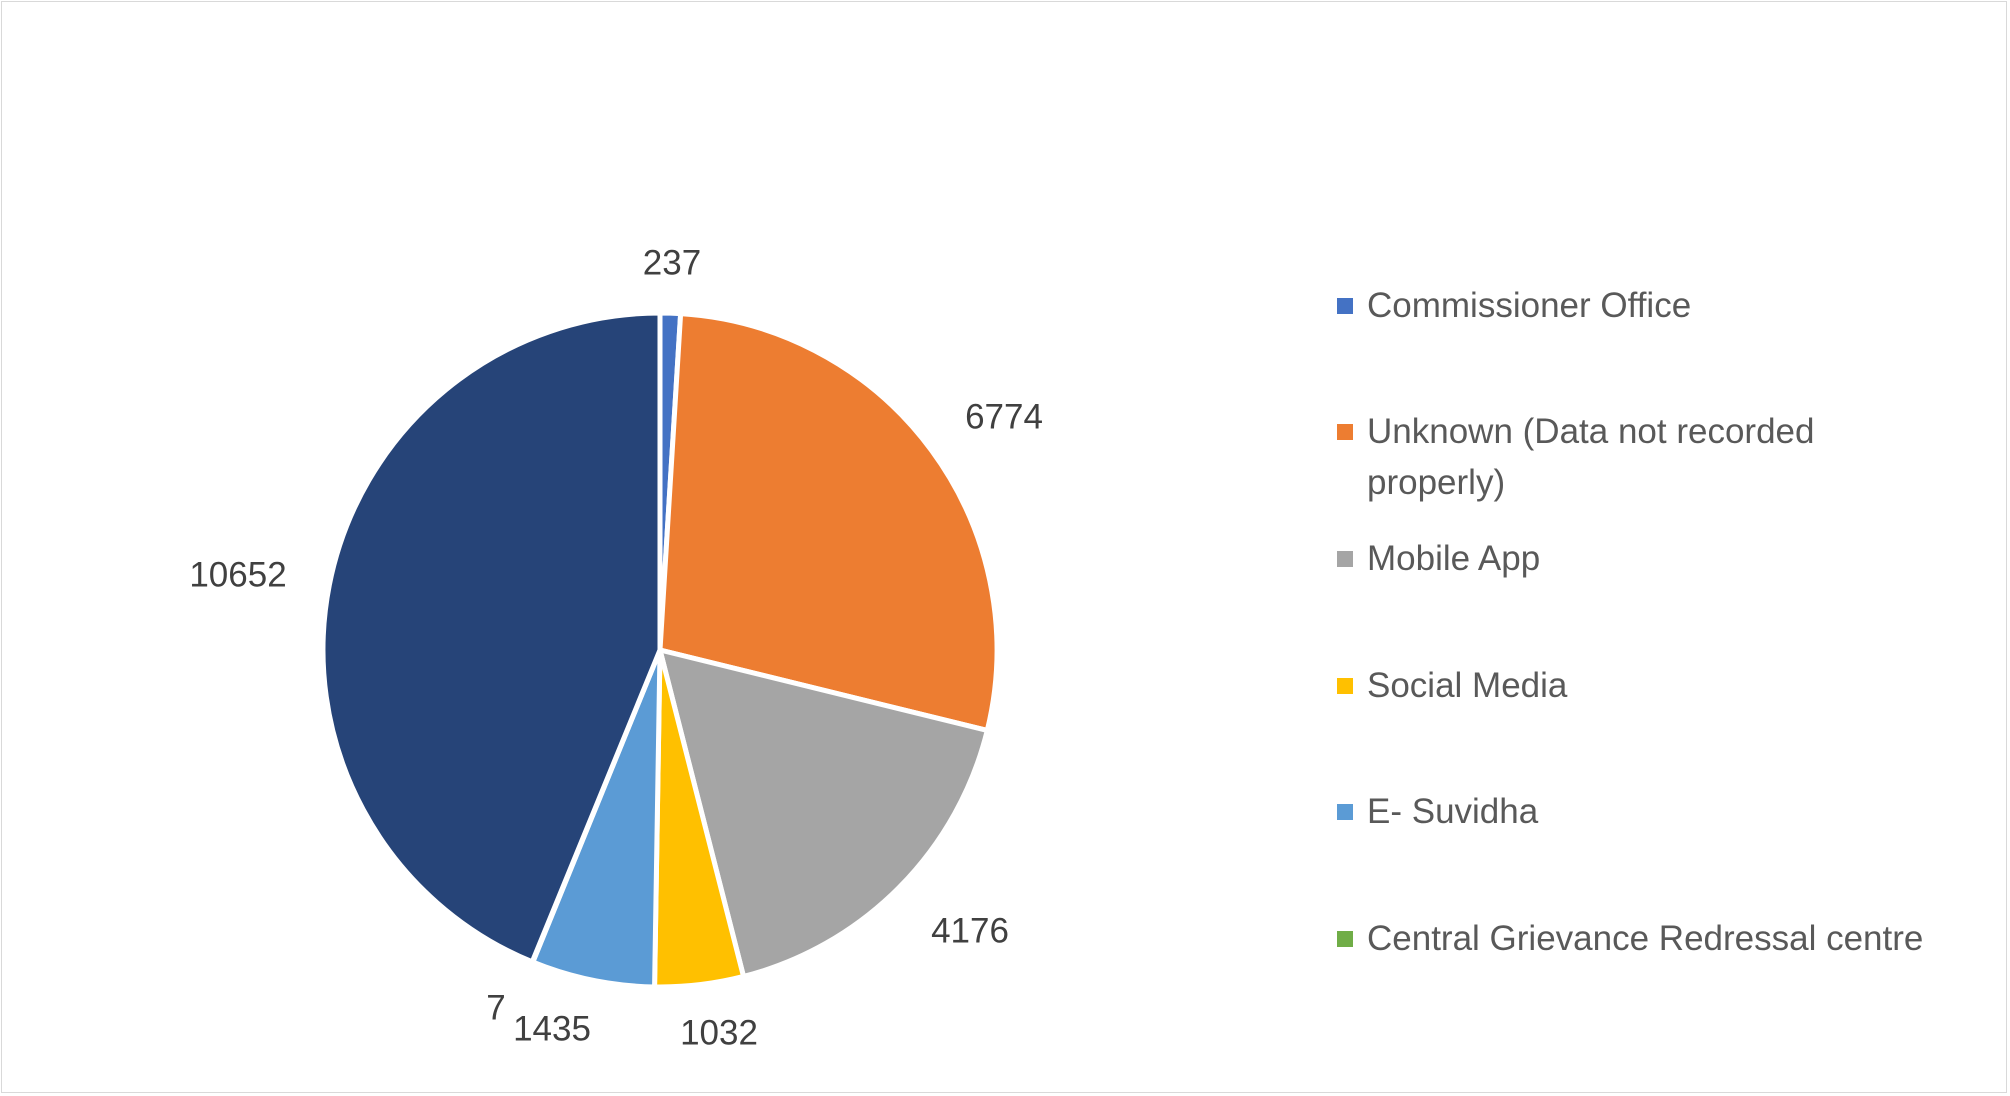 The height and width of the screenshot is (1096, 2010). What do you see at coordinates (1345, 939) in the screenshot?
I see `legend-swatch-central-grievance` at bounding box center [1345, 939].